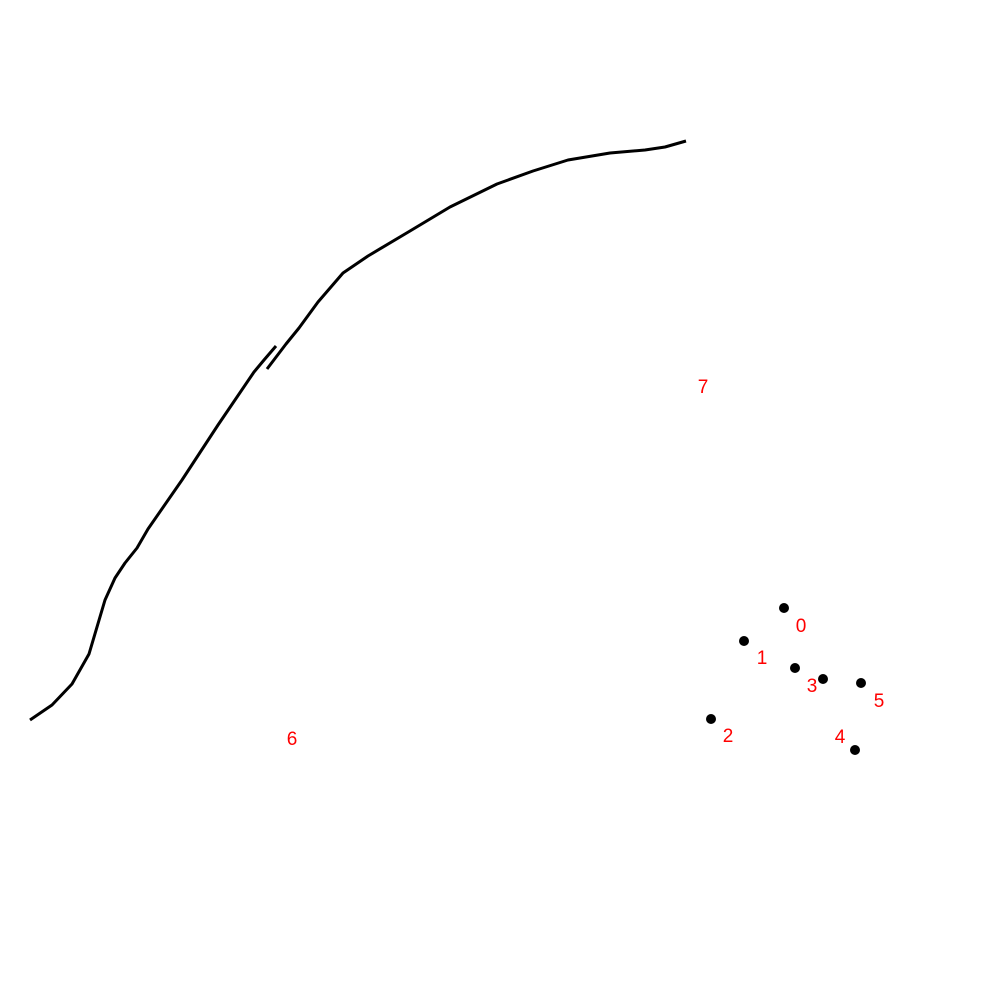 The height and width of the screenshot is (1000, 1000). What do you see at coordinates (879, 701) in the screenshot?
I see `point-label-5: 5` at bounding box center [879, 701].